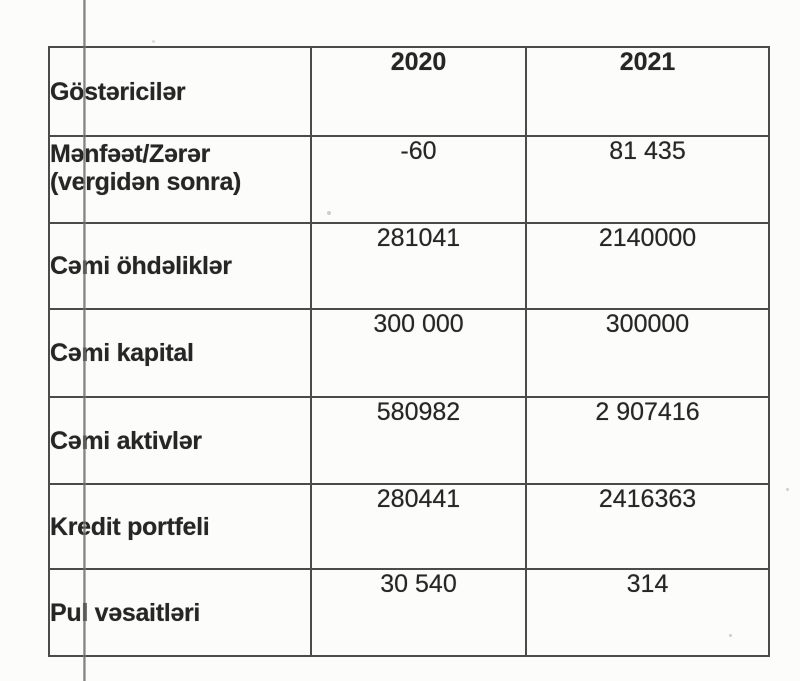  I want to click on value-2020: 281041, so click(418, 266).